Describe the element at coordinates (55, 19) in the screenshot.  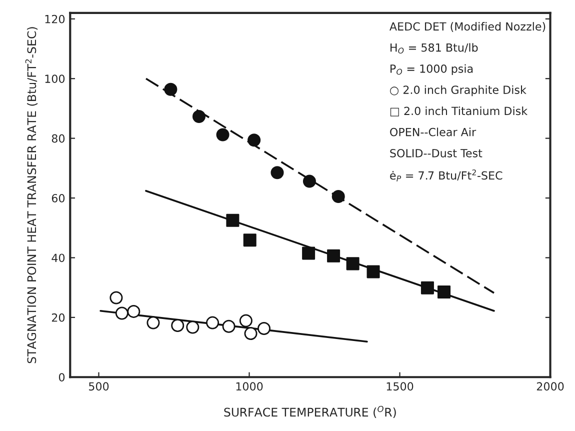
I see `y-tick-label: 120` at that location.